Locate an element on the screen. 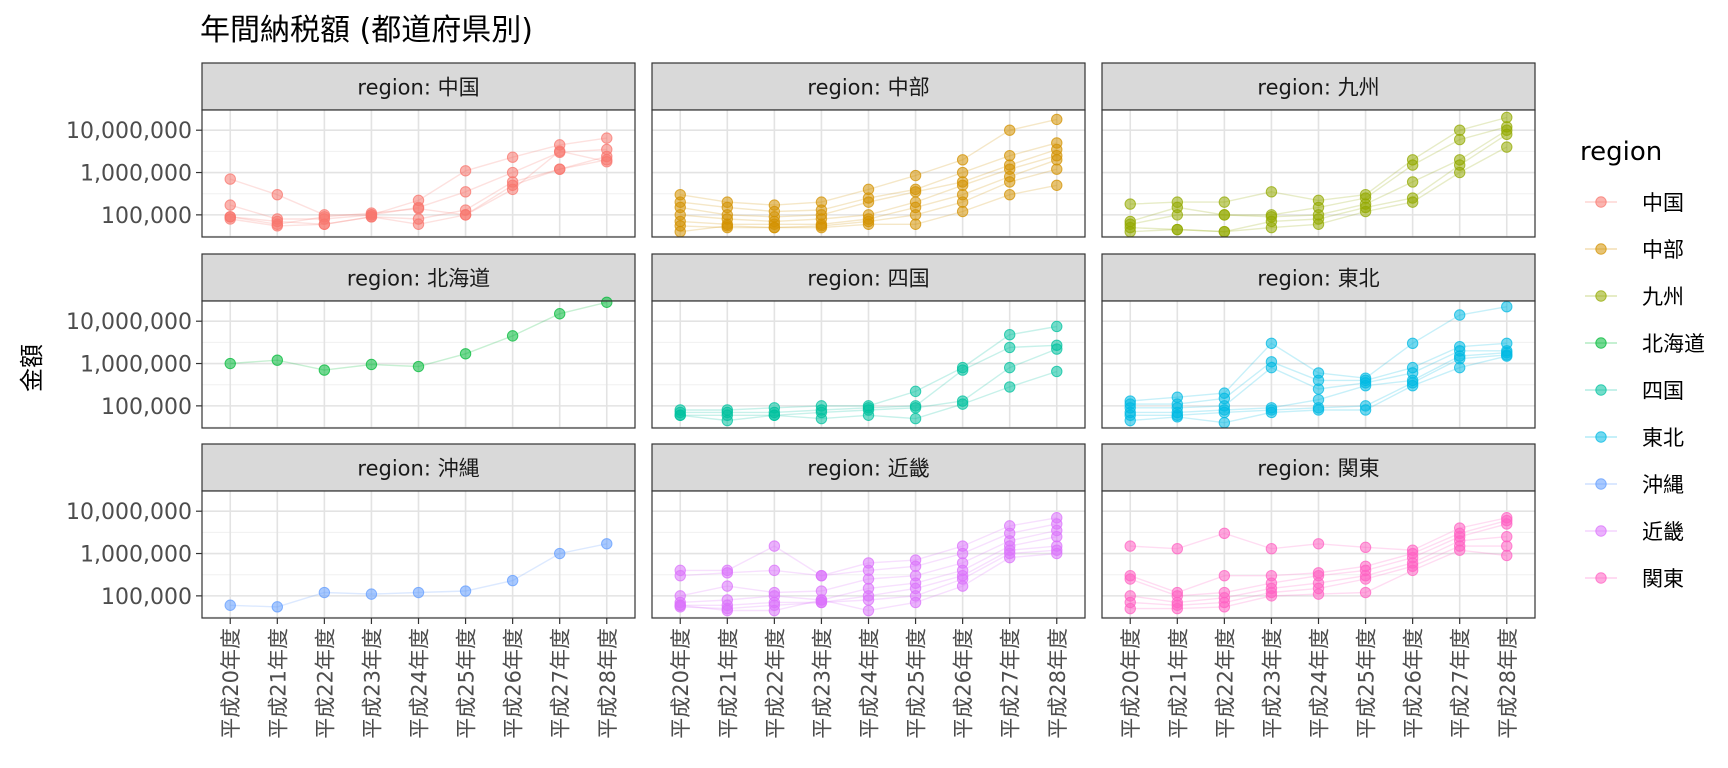 The width and height of the screenshot is (1728, 768). x-tick-label: 平成28年度 is located at coordinates (608, 683).